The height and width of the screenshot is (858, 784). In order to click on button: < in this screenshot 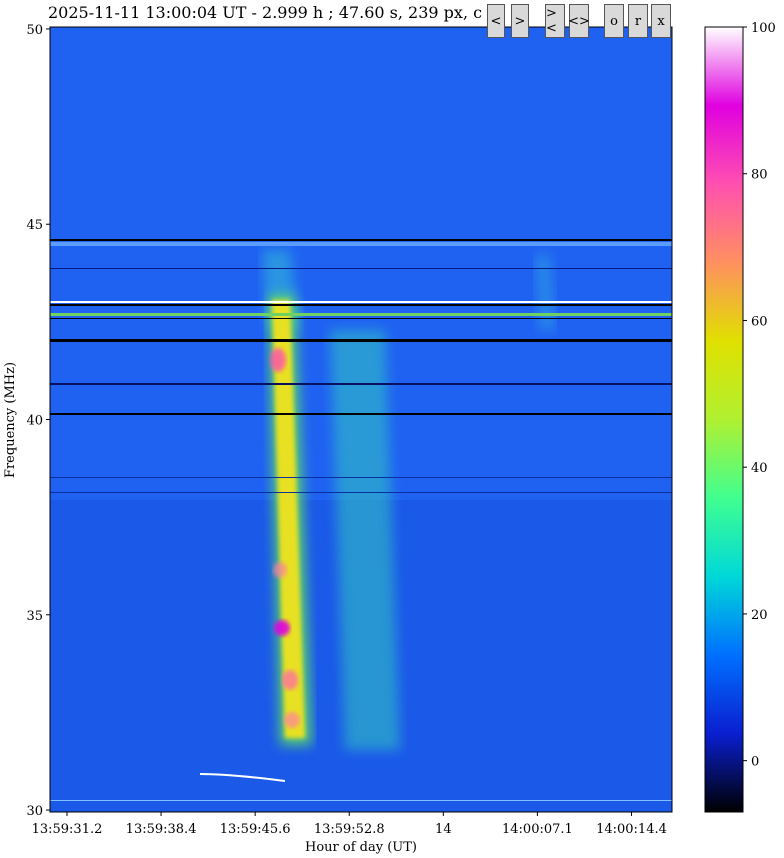, I will do `click(496, 21)`.